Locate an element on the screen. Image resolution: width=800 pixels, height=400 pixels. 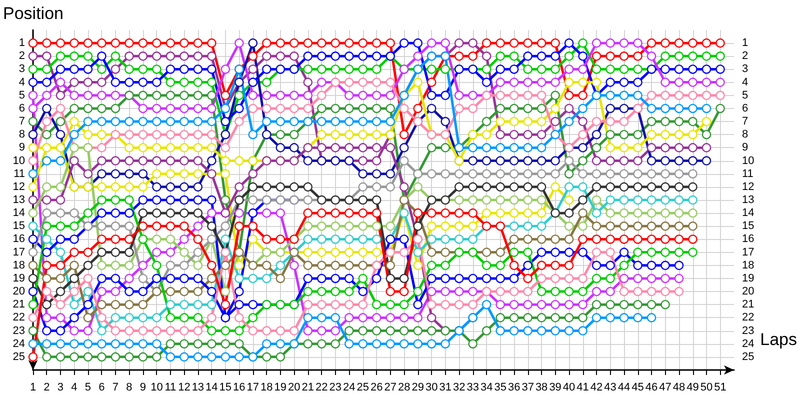
x-tick-label: 8 is located at coordinates (129, 388).